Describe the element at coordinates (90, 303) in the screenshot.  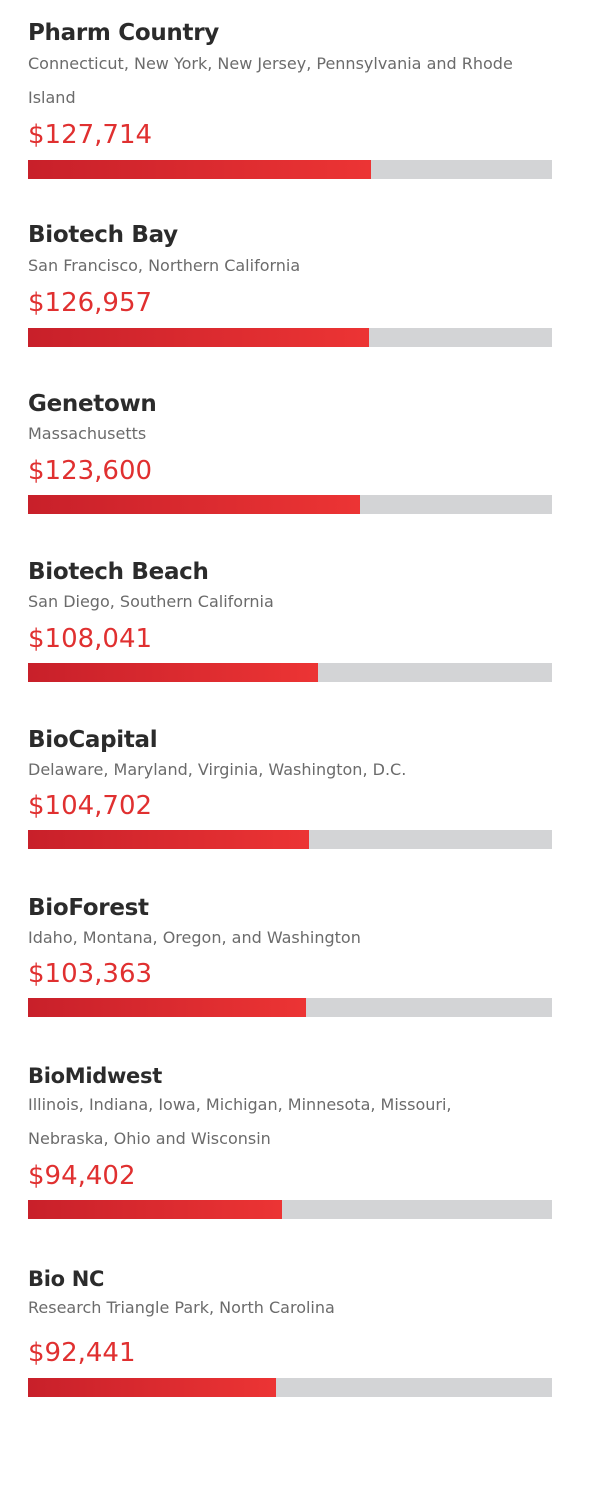
I see `cluster-salary-label: $126,957` at that location.